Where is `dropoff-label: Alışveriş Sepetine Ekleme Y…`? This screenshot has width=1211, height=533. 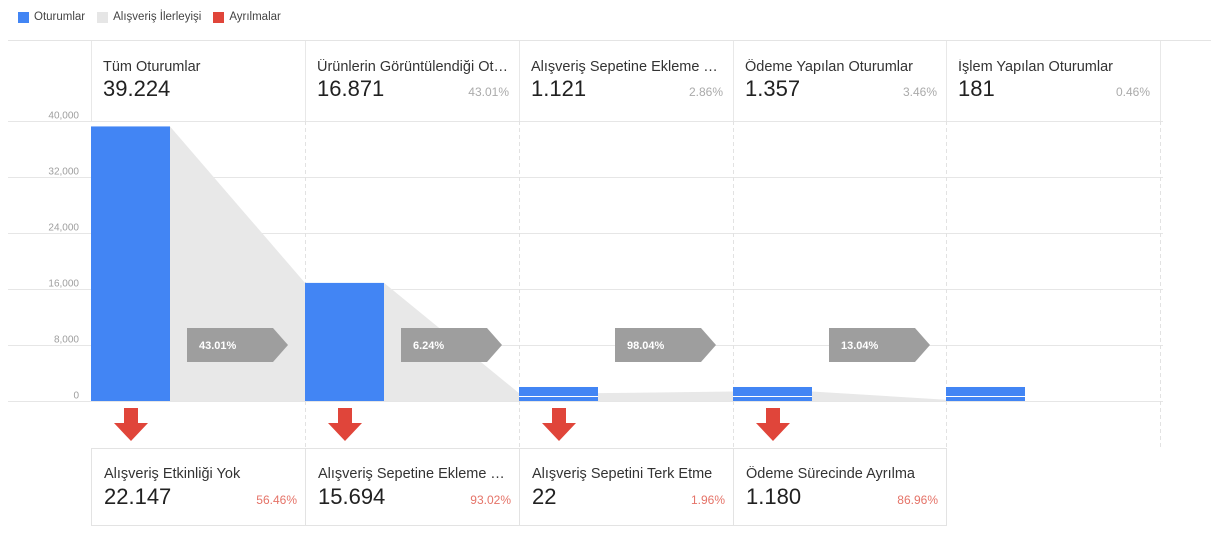
dropoff-label: Alışveriş Sepetine Ekleme Y… is located at coordinates (416, 474).